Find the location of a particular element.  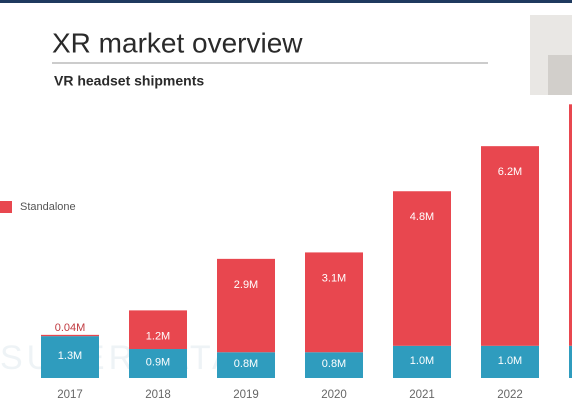

top-border is located at coordinates (286, 1).